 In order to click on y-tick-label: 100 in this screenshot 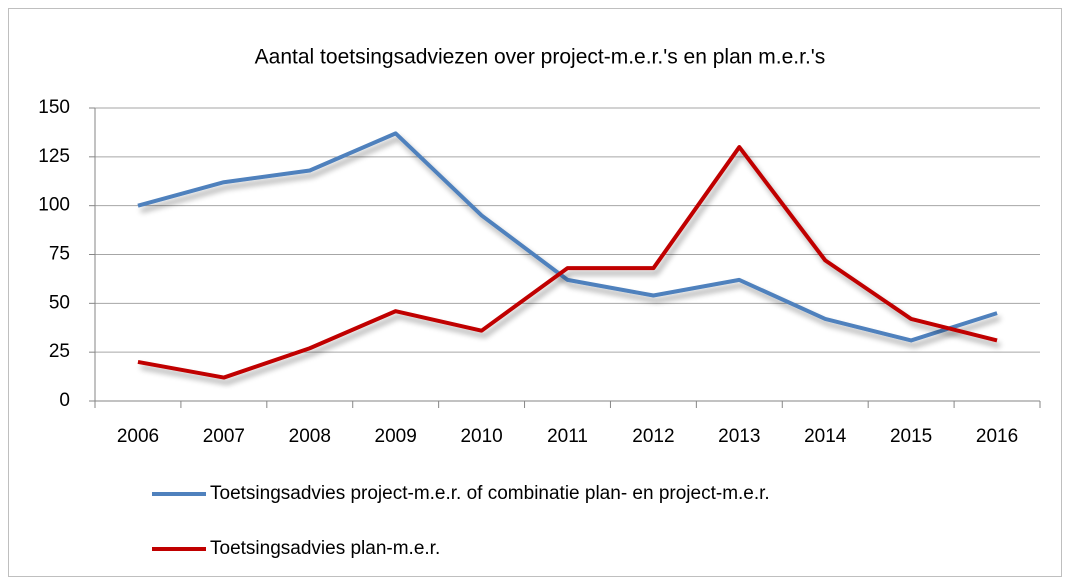, I will do `click(54, 205)`.